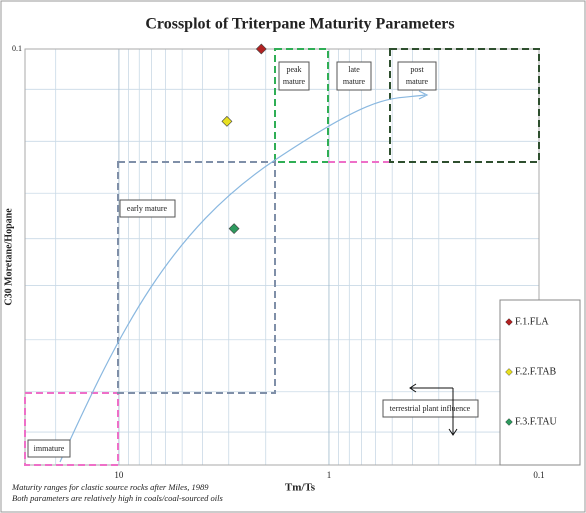 This screenshot has height=513, width=586. I want to click on x-axis-label: Tm/Ts, so click(300, 488).